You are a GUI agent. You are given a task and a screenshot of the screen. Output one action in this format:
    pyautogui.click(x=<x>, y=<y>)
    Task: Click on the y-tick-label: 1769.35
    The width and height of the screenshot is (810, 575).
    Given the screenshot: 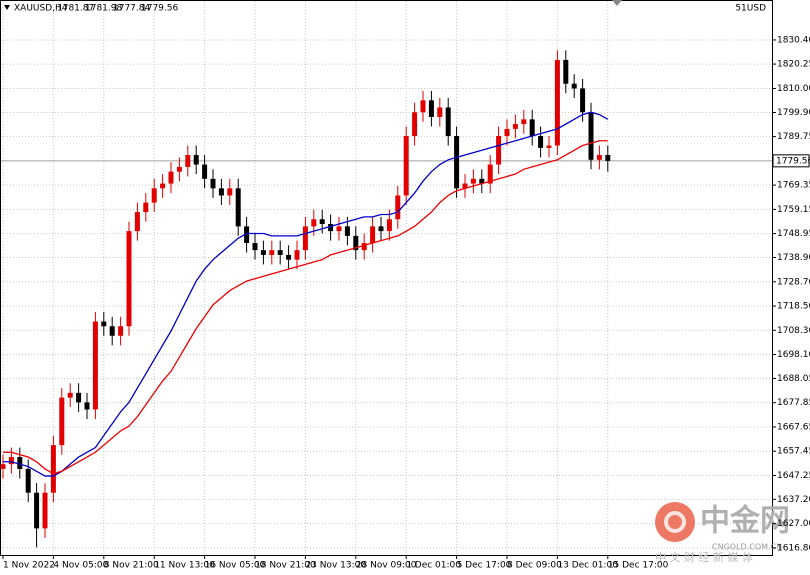 What is the action you would take?
    pyautogui.click(x=793, y=186)
    